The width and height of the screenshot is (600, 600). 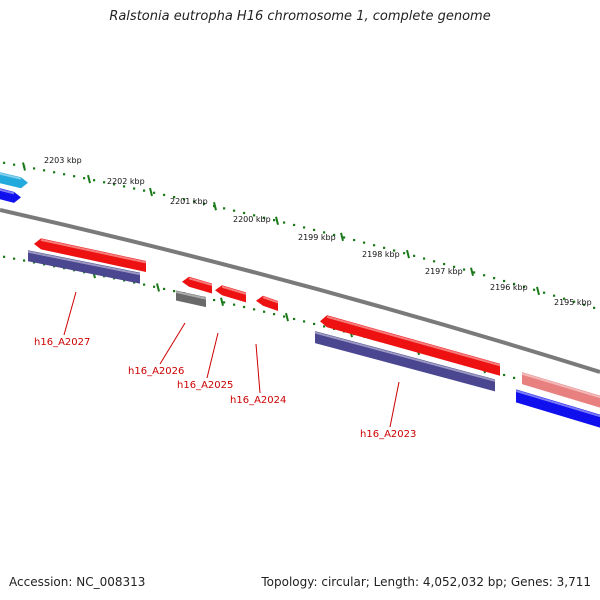 I want to click on gene-h16_A2026-feature, so click(x=191, y=299).